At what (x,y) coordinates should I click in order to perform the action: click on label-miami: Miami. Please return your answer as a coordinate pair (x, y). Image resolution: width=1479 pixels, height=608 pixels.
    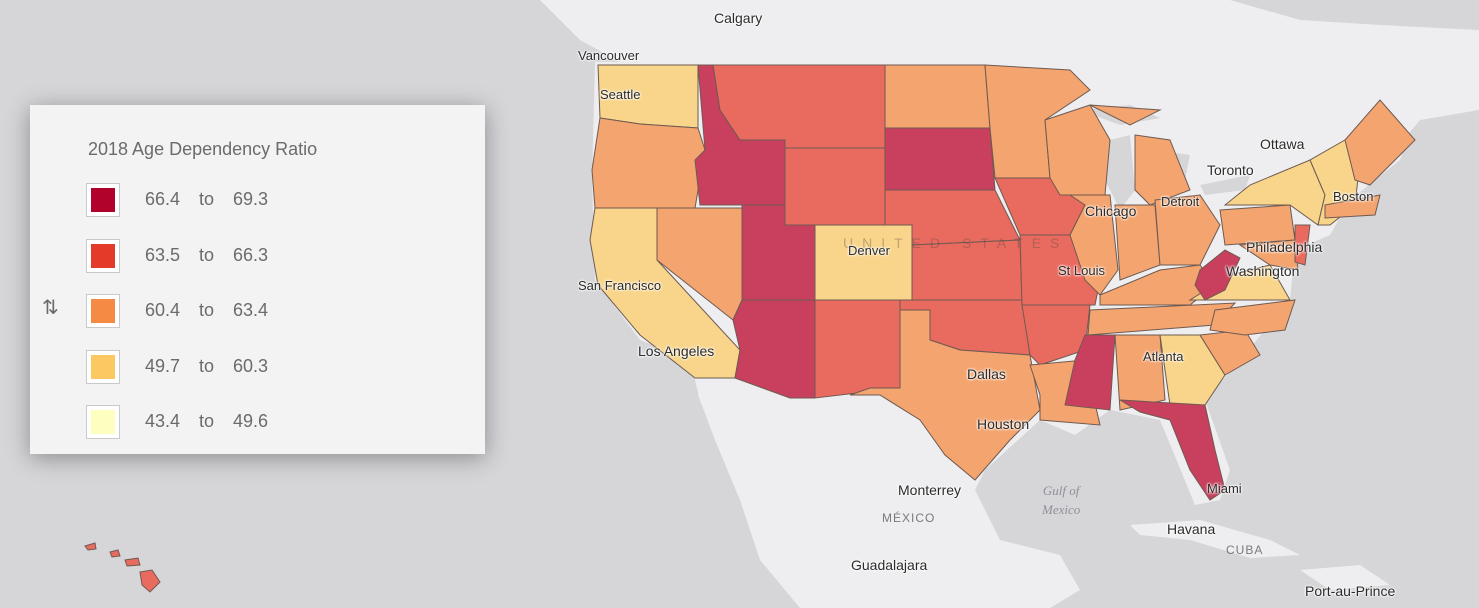
    Looking at the image, I should click on (1224, 488).